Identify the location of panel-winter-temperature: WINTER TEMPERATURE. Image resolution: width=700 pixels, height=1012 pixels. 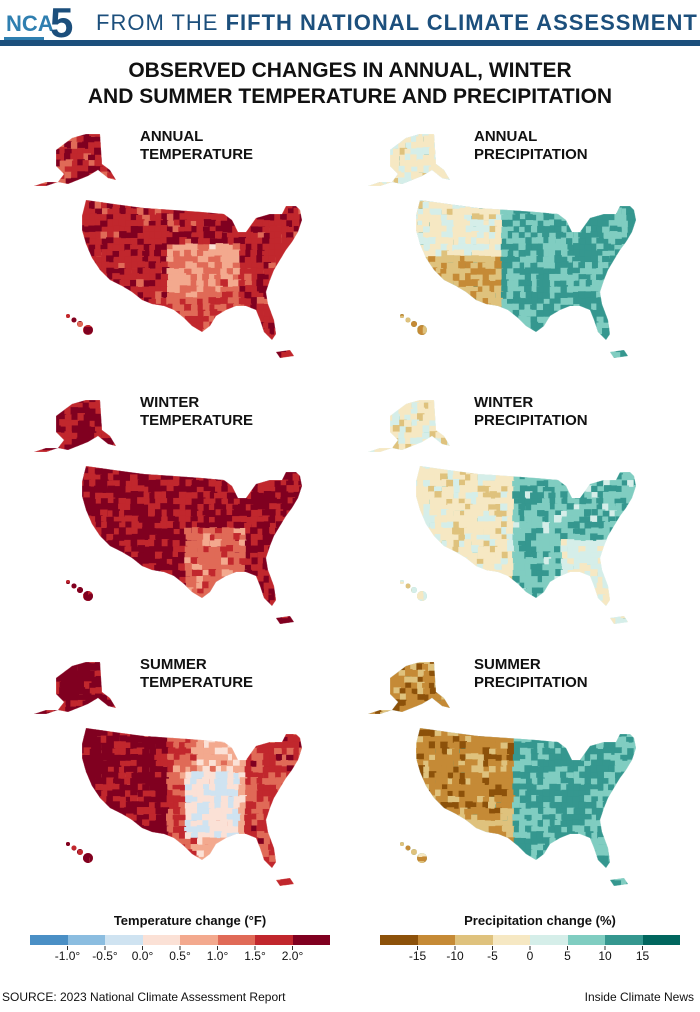
(184, 515).